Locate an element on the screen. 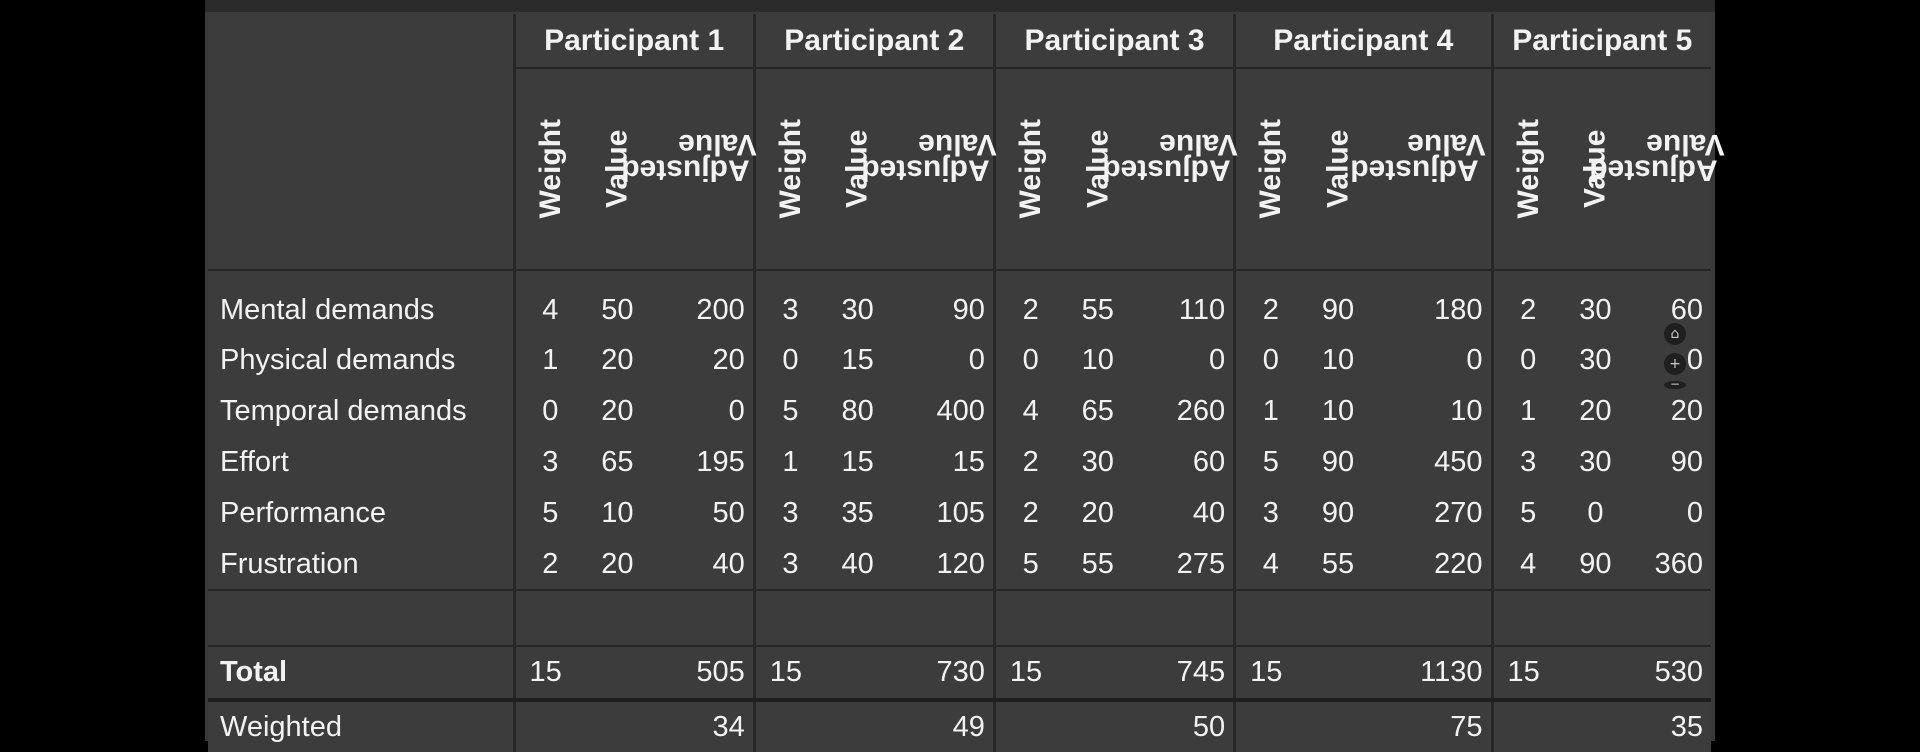 This screenshot has height=752, width=1920. adjusted-value-cell: 450 is located at coordinates (1431, 462).